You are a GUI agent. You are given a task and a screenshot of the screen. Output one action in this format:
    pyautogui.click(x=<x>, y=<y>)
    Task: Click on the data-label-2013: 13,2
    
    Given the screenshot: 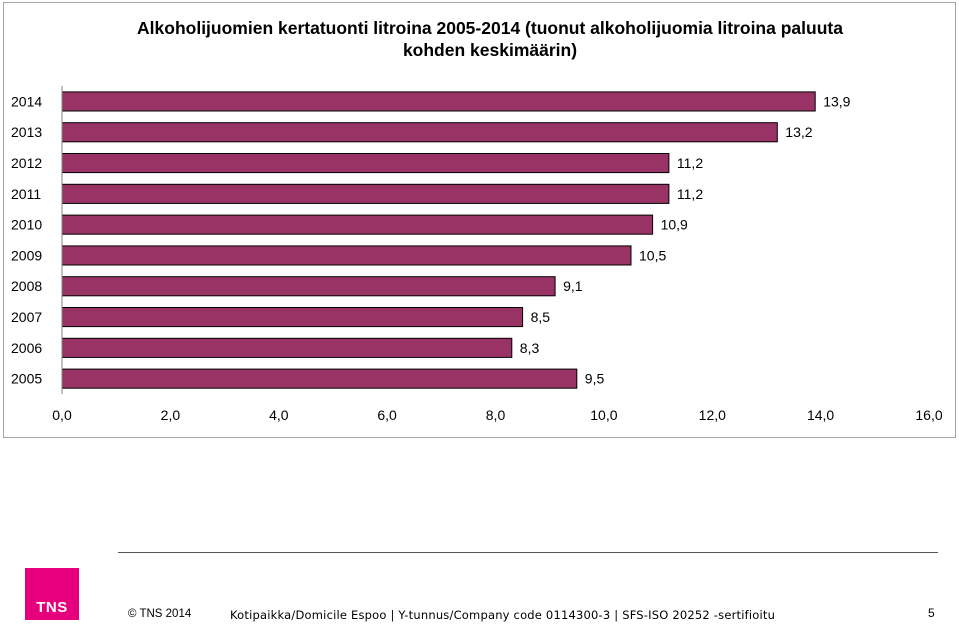 What is the action you would take?
    pyautogui.click(x=798, y=132)
    